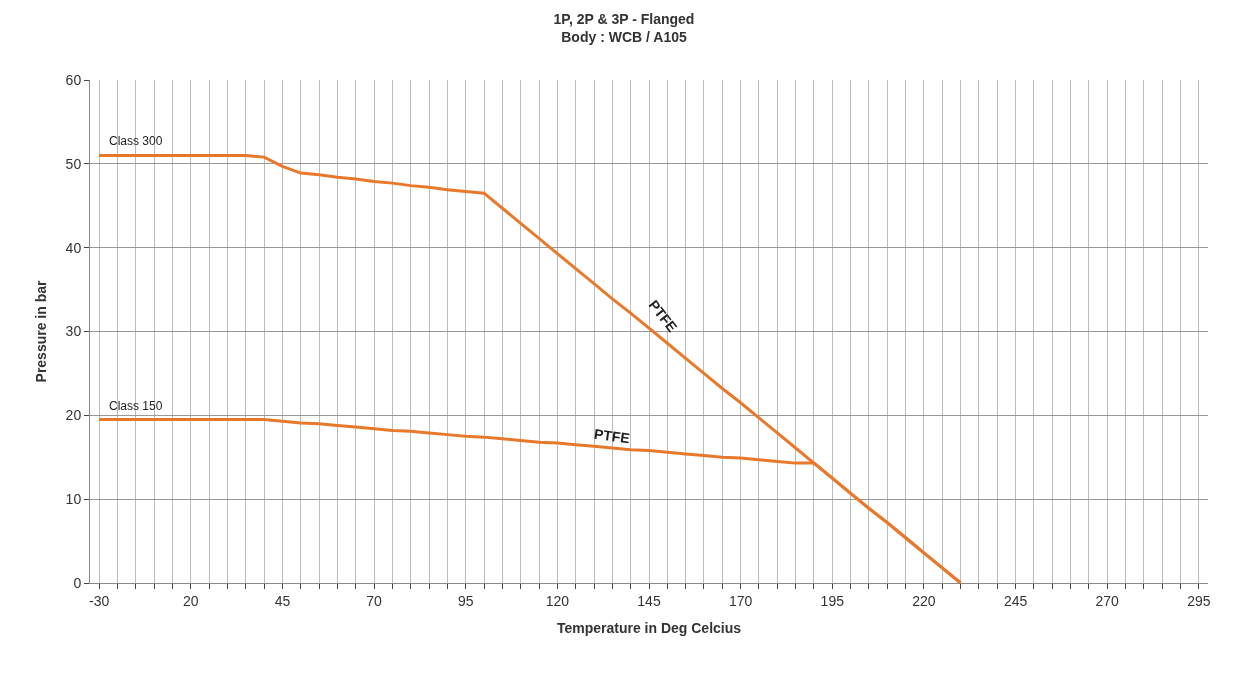  What do you see at coordinates (374, 600) in the screenshot?
I see `x-tick-label: 70` at bounding box center [374, 600].